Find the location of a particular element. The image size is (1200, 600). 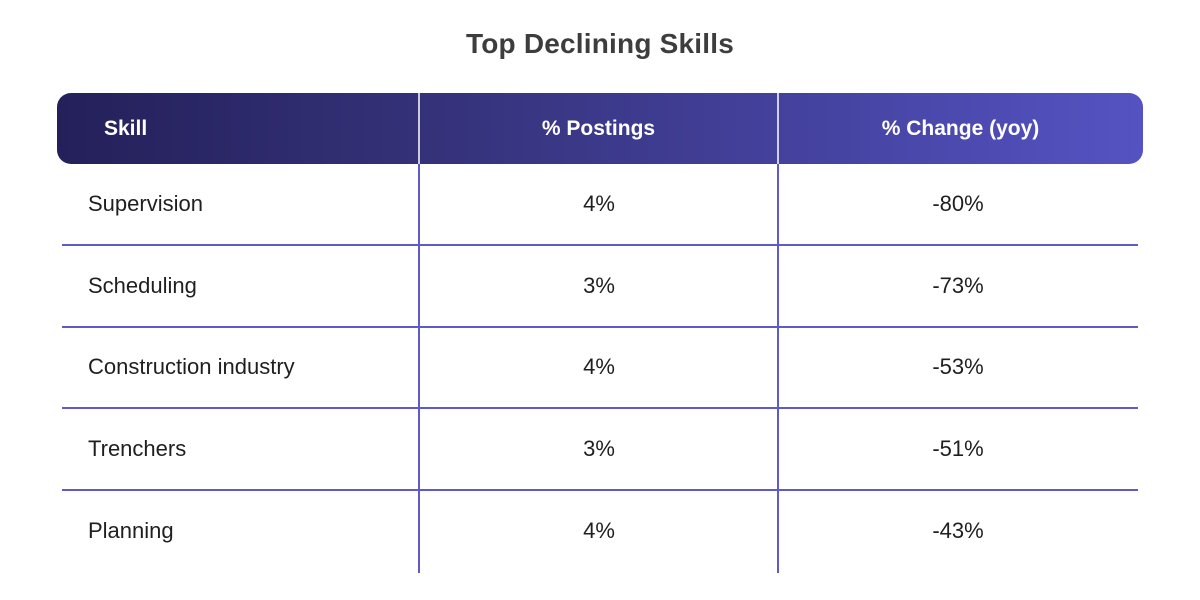

cell-skill: Trenchers is located at coordinates (137, 448).